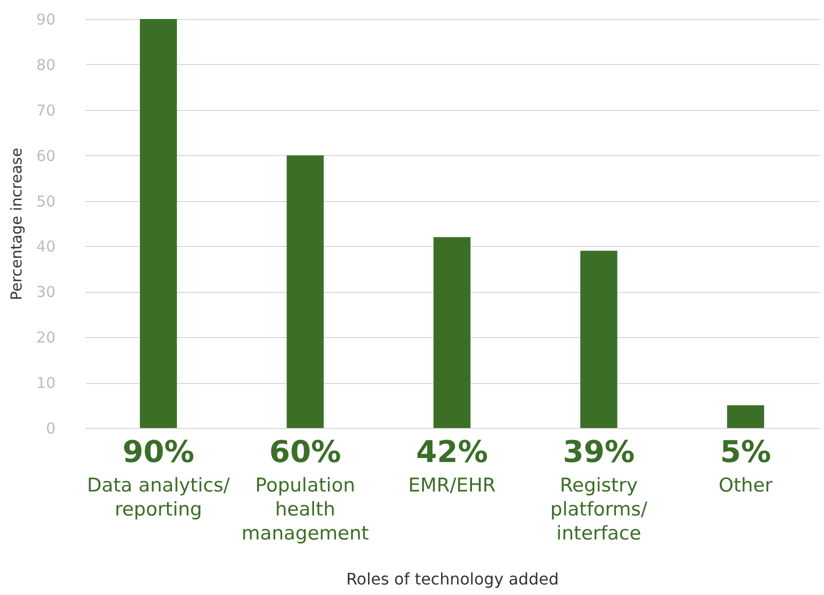  I want to click on y-tick-label: 80, so click(46, 65).